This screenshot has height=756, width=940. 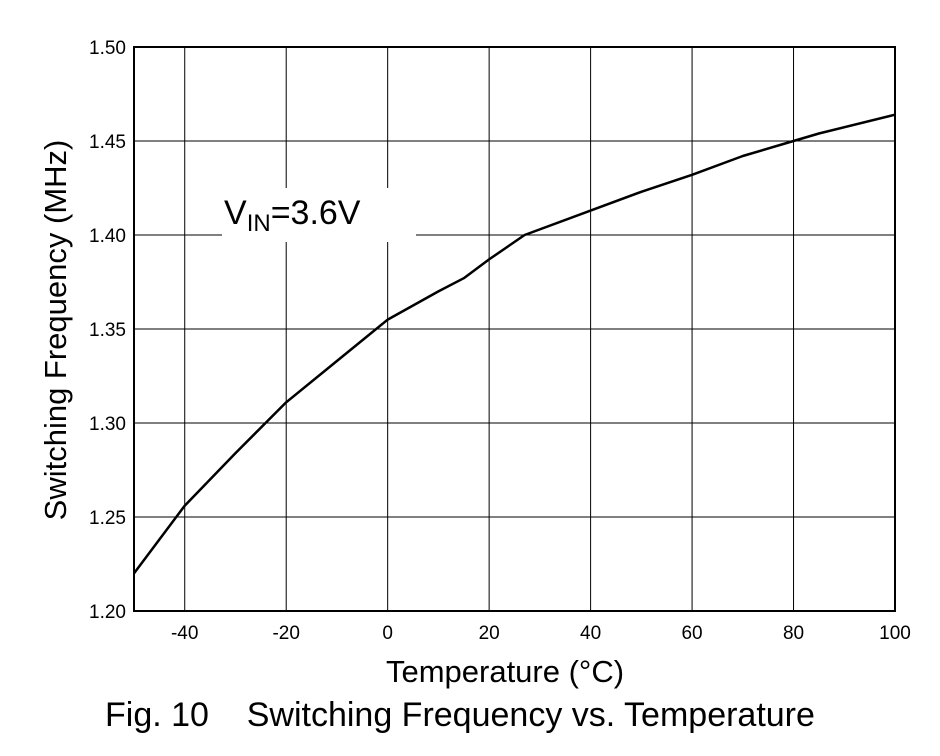 What do you see at coordinates (235, 213) in the screenshot?
I see `annotation-main: V` at bounding box center [235, 213].